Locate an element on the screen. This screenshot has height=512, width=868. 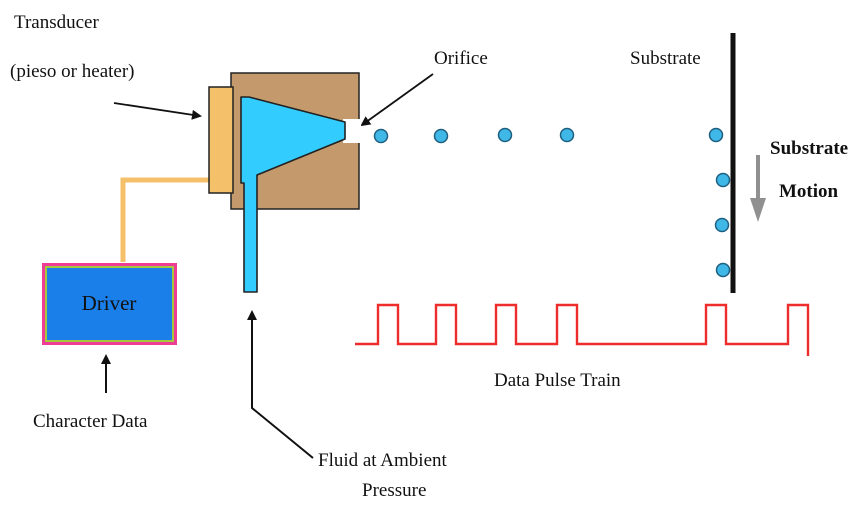
data-pulse-train is located at coordinates (582, 329).